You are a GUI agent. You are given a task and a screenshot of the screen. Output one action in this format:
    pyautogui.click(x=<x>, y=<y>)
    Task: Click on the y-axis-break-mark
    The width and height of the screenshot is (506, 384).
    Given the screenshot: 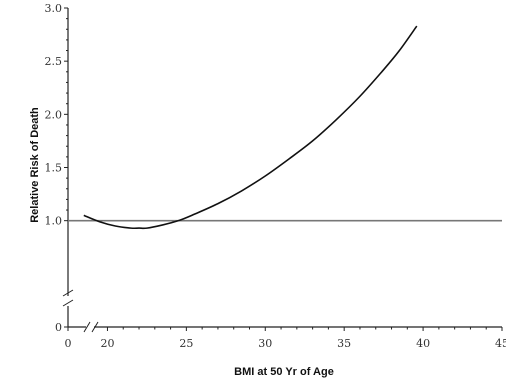 What is the action you would take?
    pyautogui.click(x=68, y=298)
    